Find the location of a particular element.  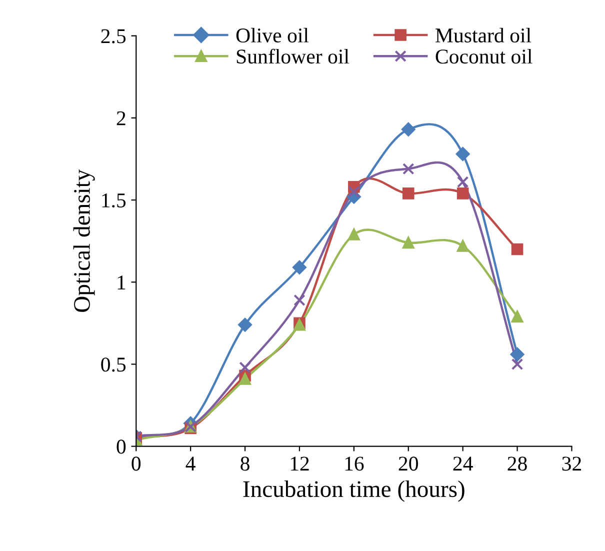

y-axis-title: Optical density is located at coordinates (84, 240).